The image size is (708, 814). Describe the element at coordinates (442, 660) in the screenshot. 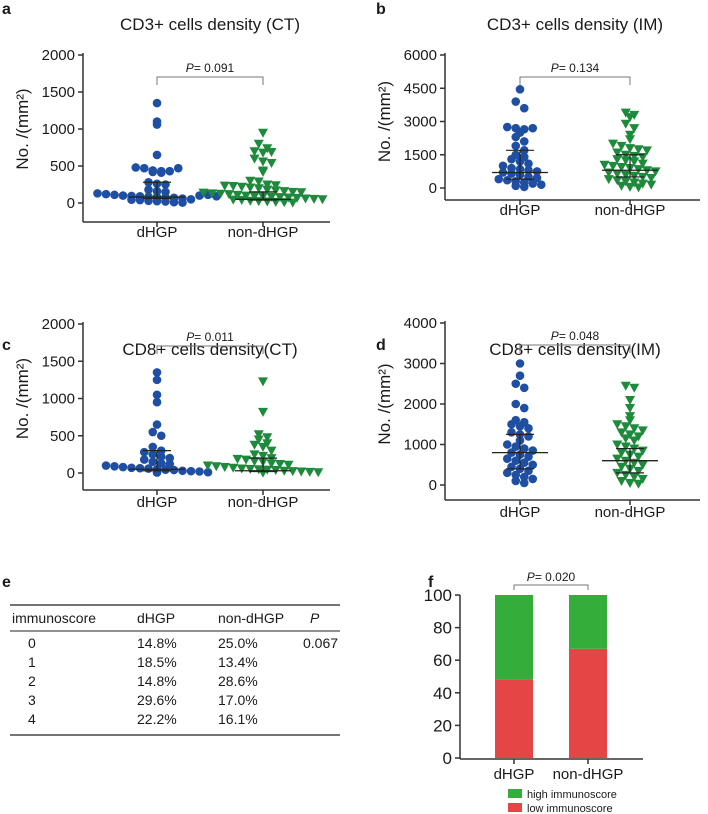

I see `y-tick-label: 60` at that location.